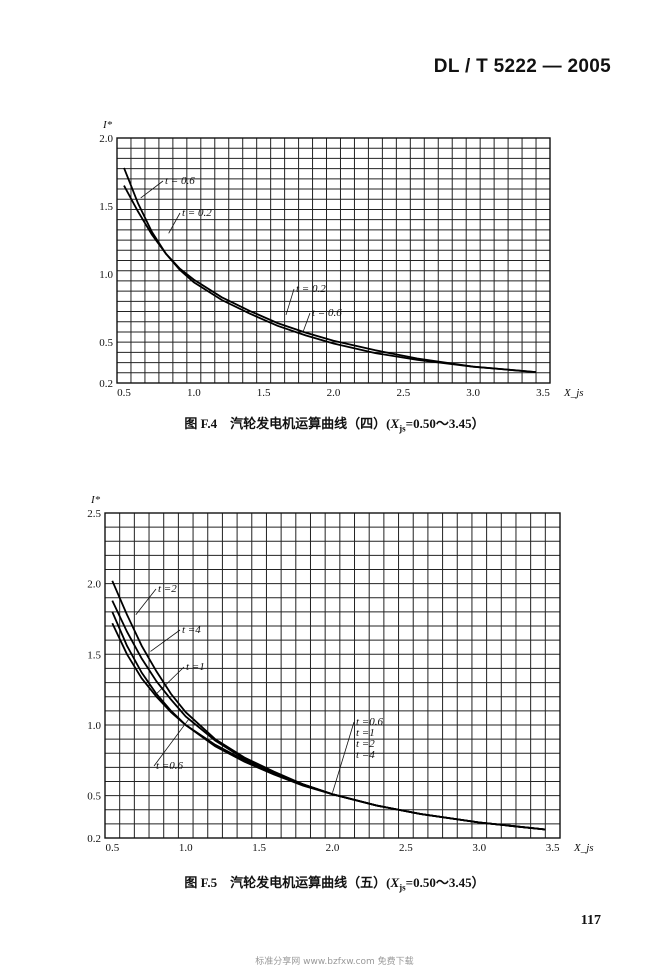 This screenshot has width=669, height=977. What do you see at coordinates (334, 962) in the screenshot?
I see `footer-watermark: 标准分享网 www.bzfxw.com 免费下载` at bounding box center [334, 962].